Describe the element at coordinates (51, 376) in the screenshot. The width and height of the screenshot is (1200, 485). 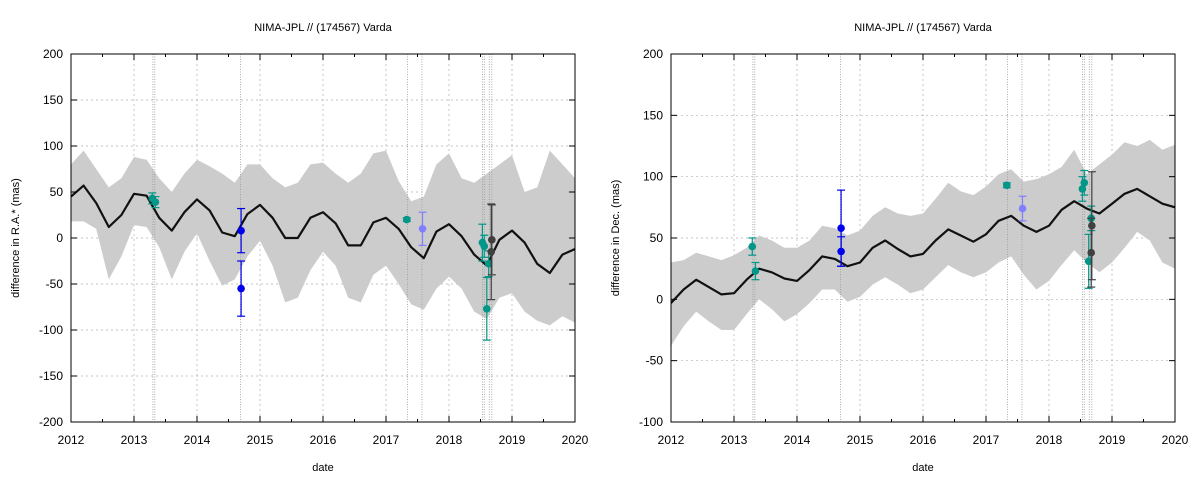
I see `y-tick-label: -150` at that location.